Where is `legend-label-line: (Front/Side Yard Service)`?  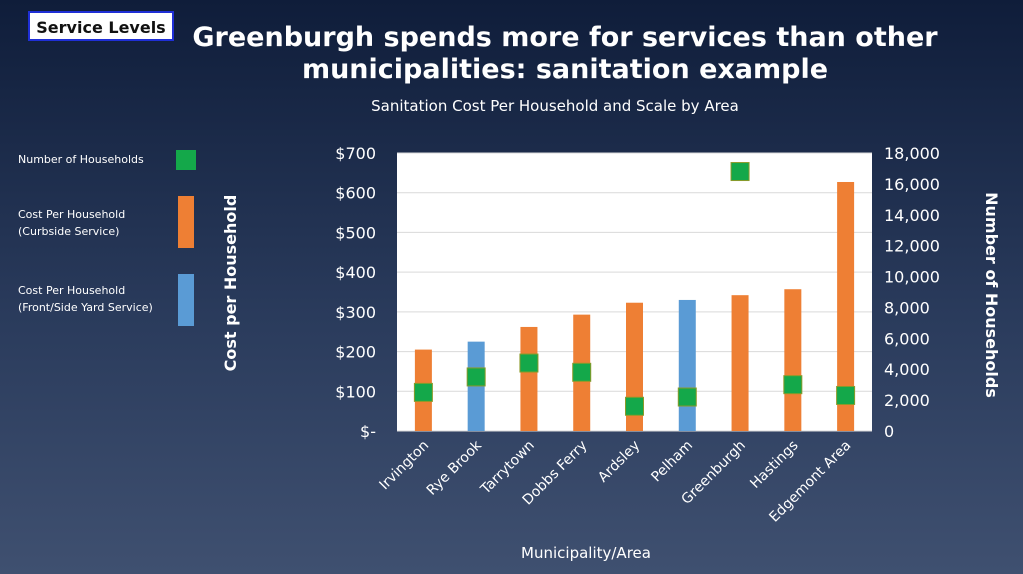
legend-label-line: (Front/Side Yard Service) is located at coordinates (85, 307).